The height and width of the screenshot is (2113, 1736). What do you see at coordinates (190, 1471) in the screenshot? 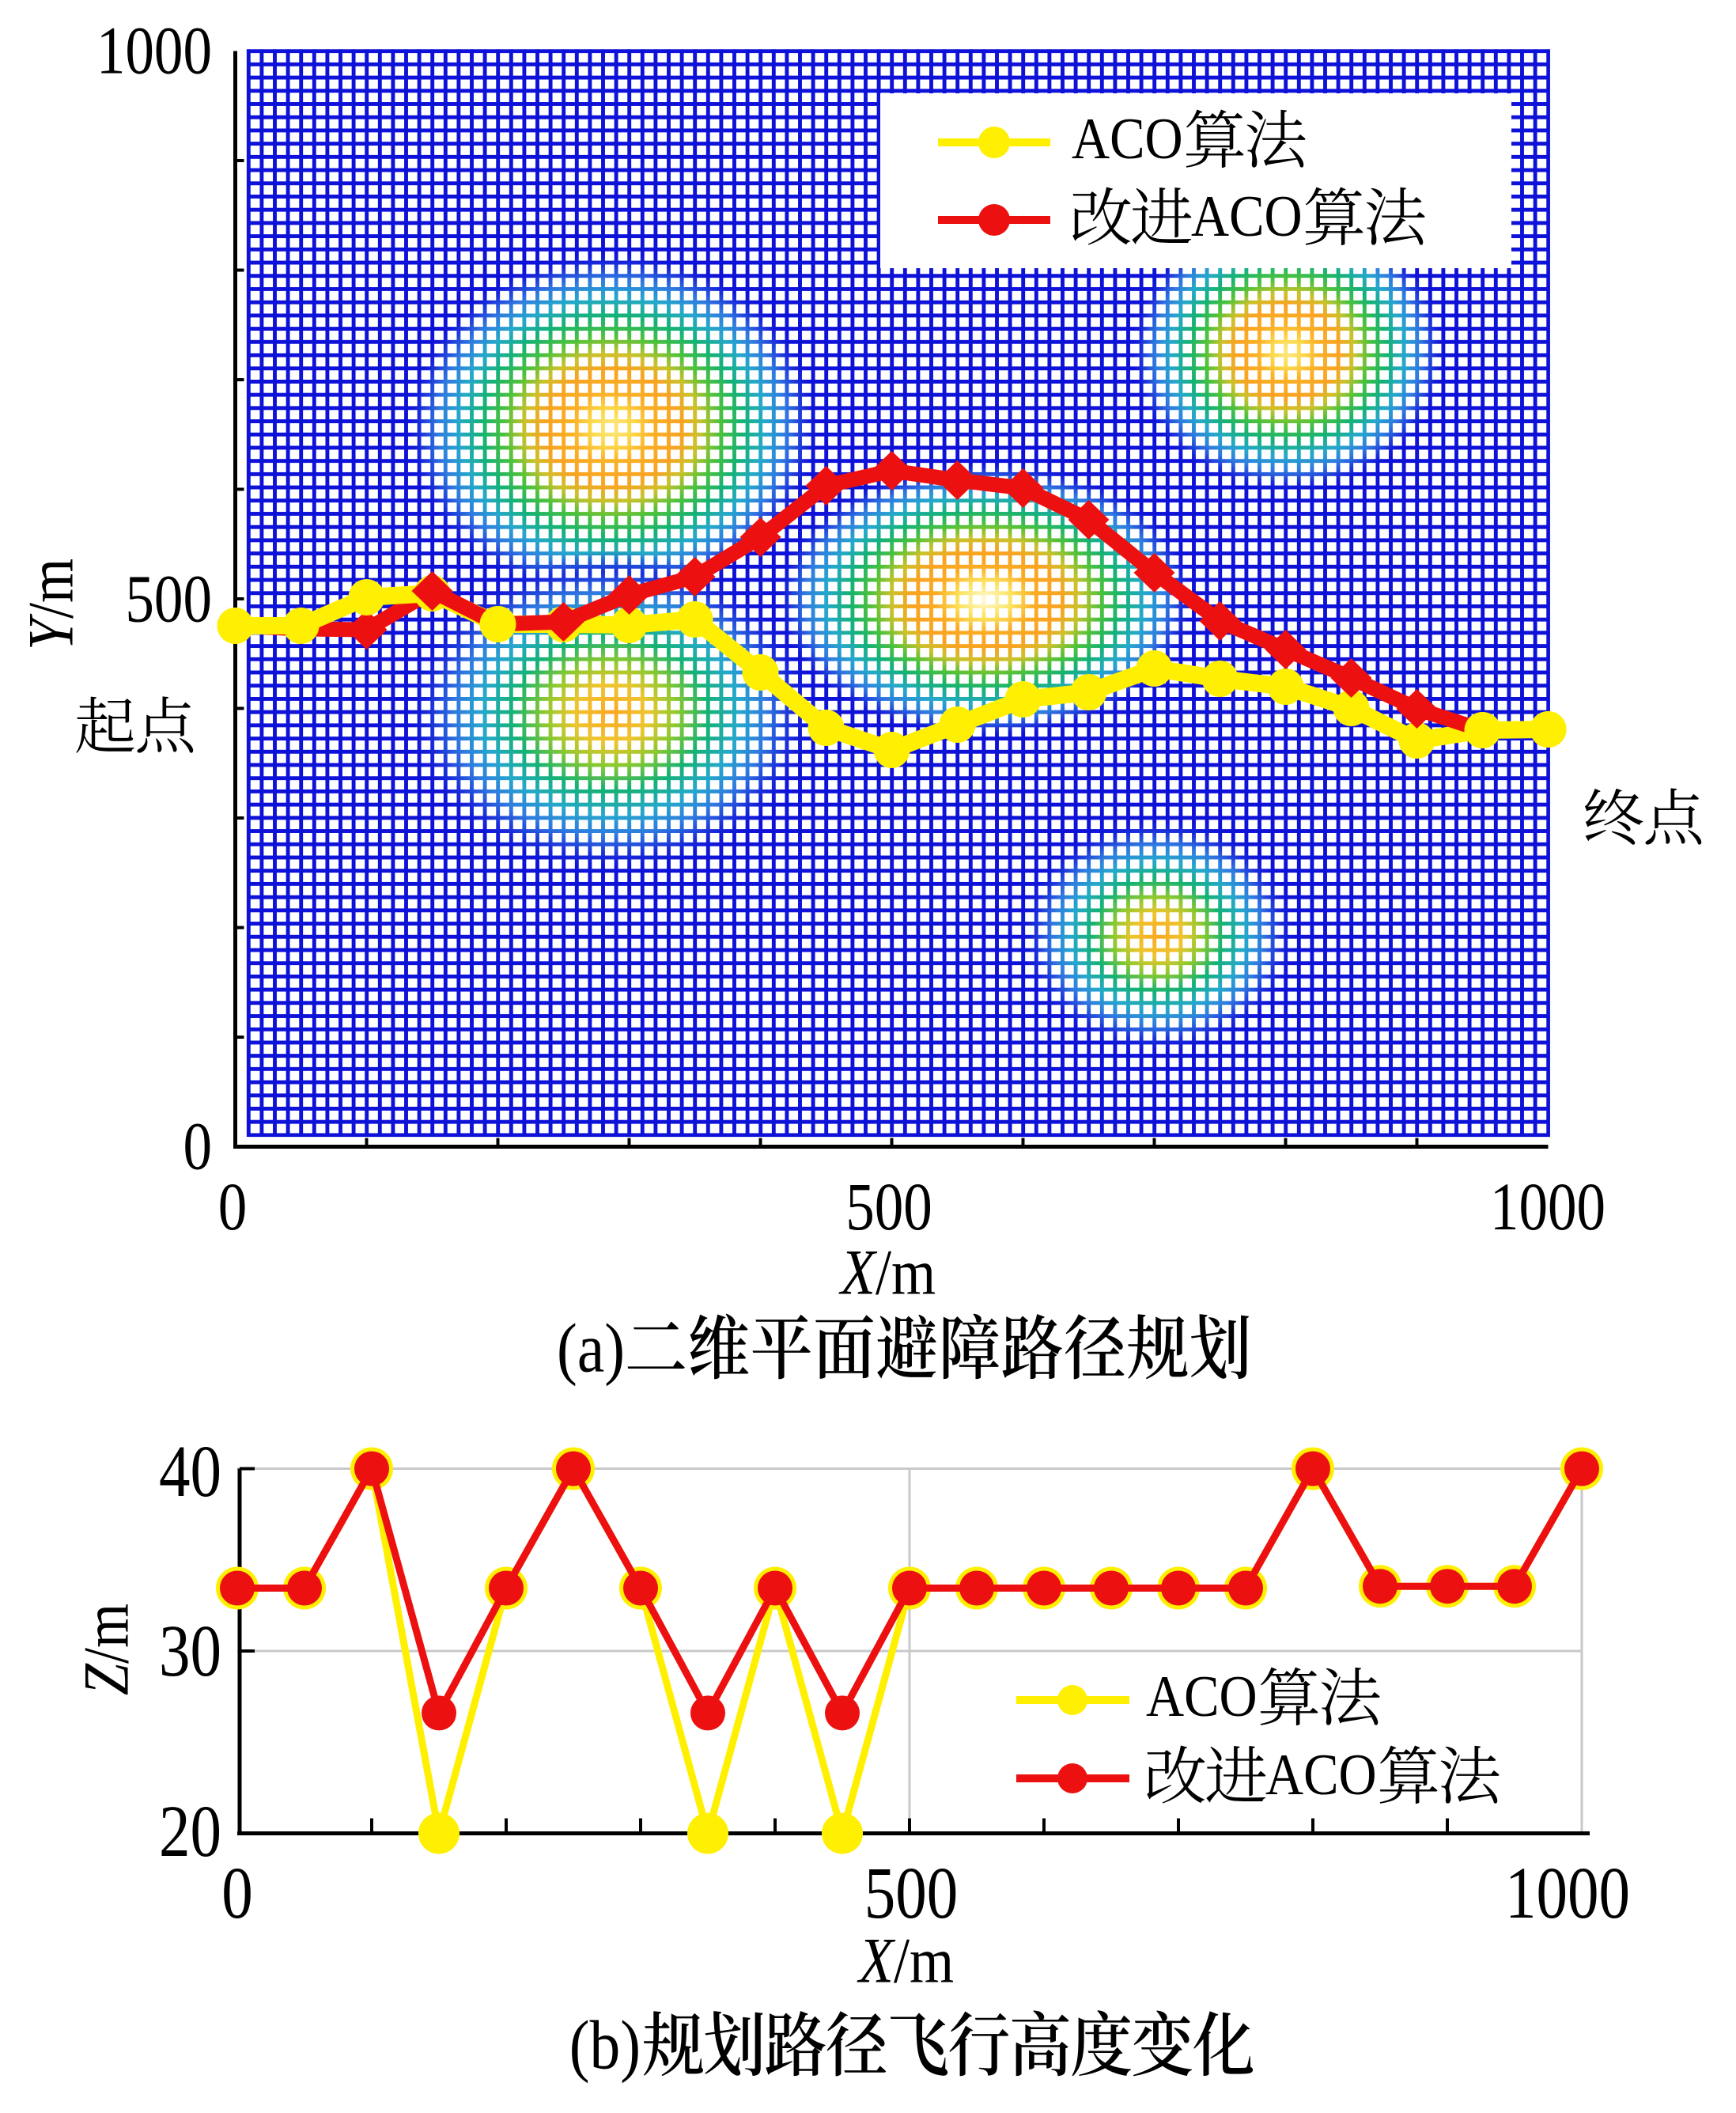
I see `svg-text: 40` at bounding box center [190, 1471].